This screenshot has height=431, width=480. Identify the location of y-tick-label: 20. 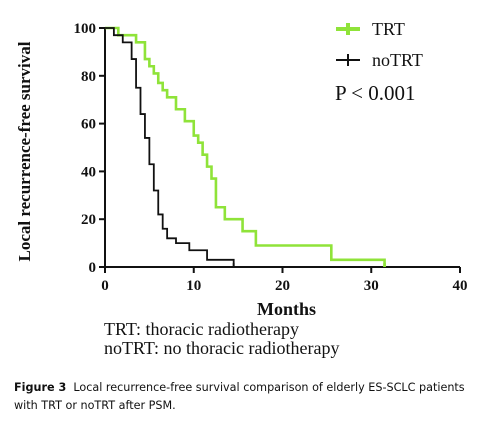
(88, 220).